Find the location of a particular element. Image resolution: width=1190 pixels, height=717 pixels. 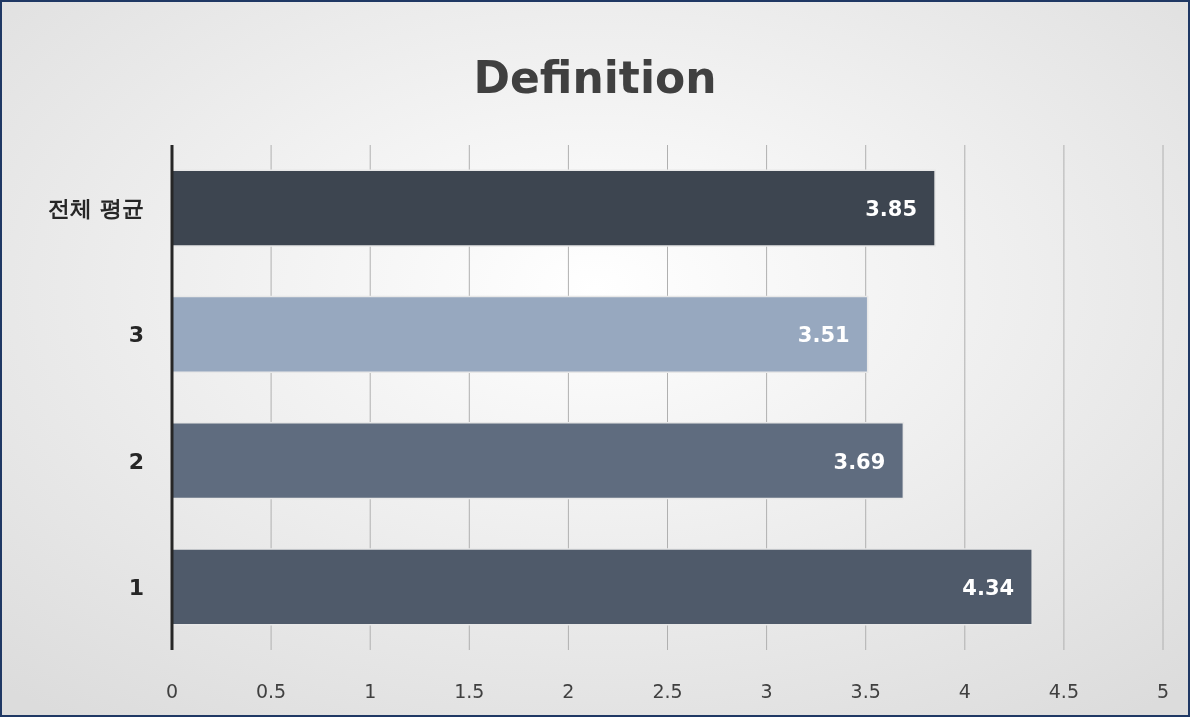

y-tick-label: 2 is located at coordinates (136, 461).